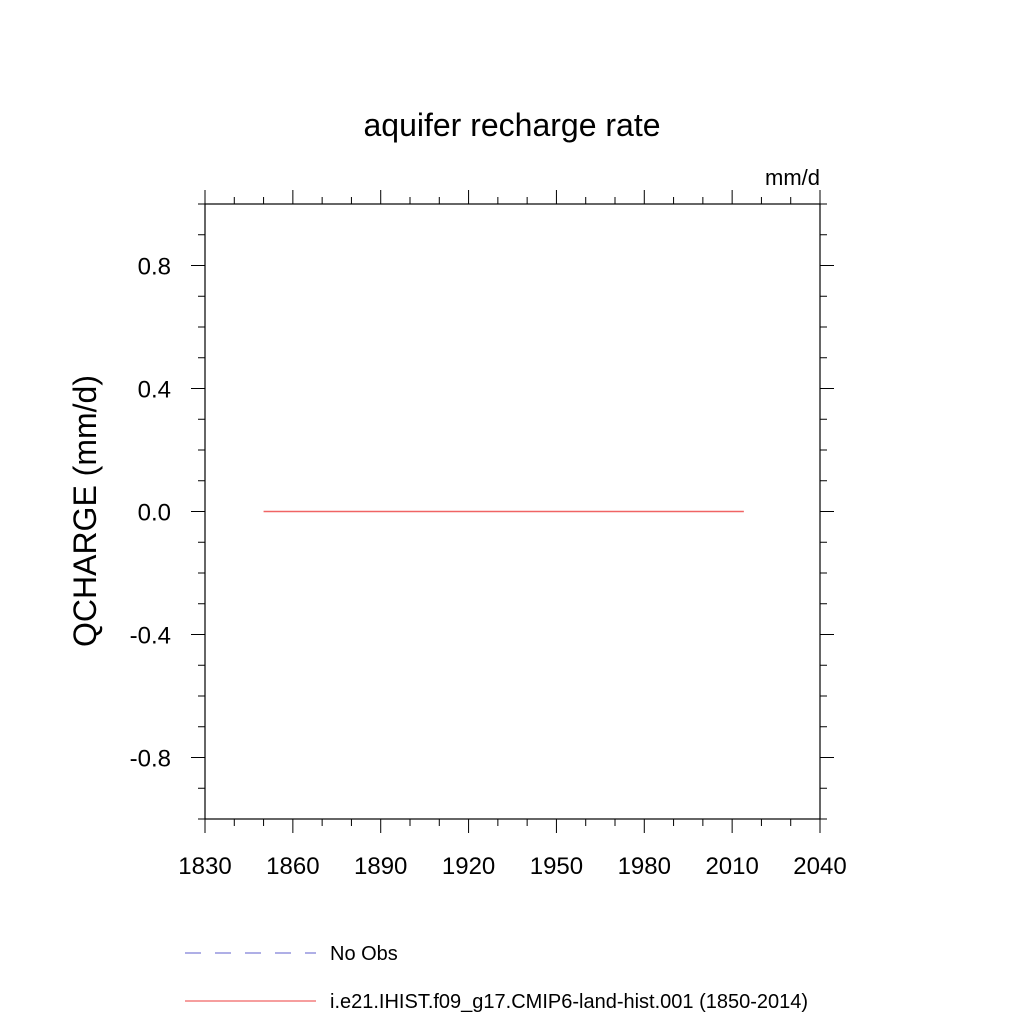 This screenshot has width=1024, height=1024. Describe the element at coordinates (154, 390) in the screenshot. I see `y-tick-label: 0.4` at that location.